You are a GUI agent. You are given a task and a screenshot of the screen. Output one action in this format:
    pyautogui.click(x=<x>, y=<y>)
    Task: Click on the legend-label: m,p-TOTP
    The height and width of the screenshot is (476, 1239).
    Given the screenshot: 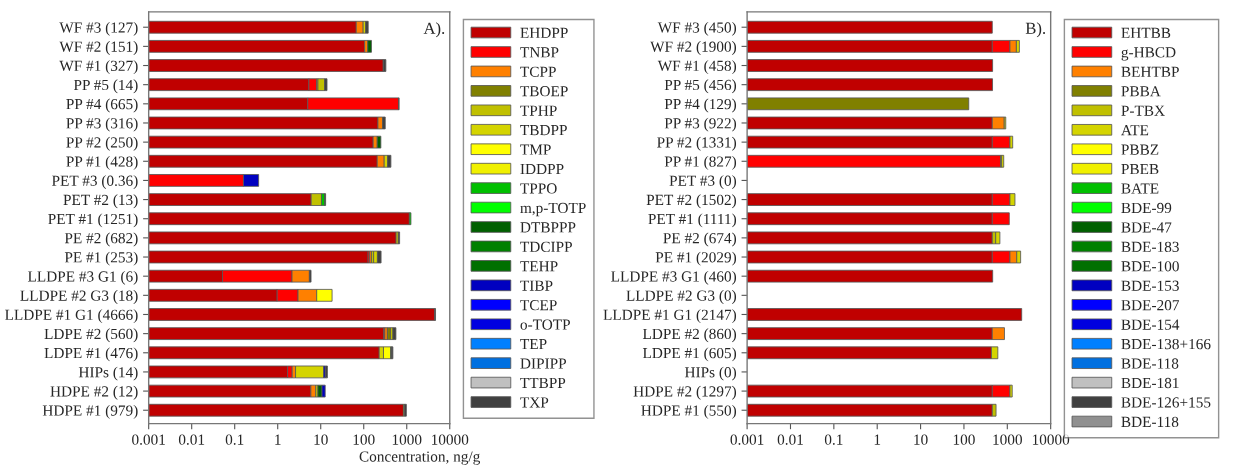 What is the action you would take?
    pyautogui.click(x=553, y=209)
    